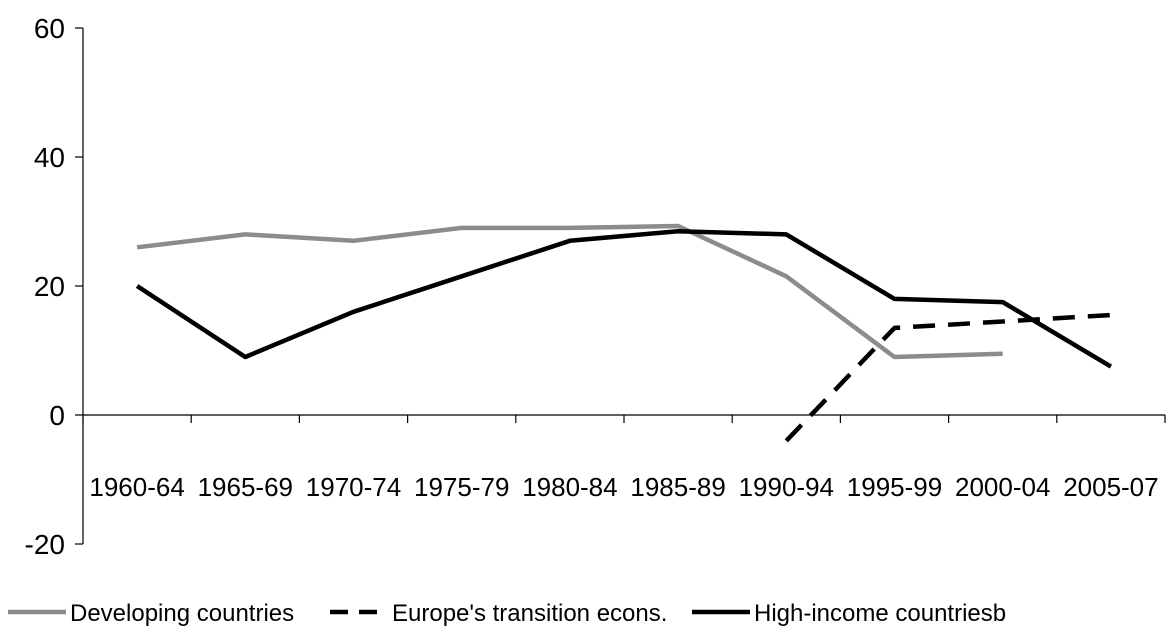 This screenshot has width=1176, height=636. I want to click on x-category-label: 1965-69, so click(245, 487).